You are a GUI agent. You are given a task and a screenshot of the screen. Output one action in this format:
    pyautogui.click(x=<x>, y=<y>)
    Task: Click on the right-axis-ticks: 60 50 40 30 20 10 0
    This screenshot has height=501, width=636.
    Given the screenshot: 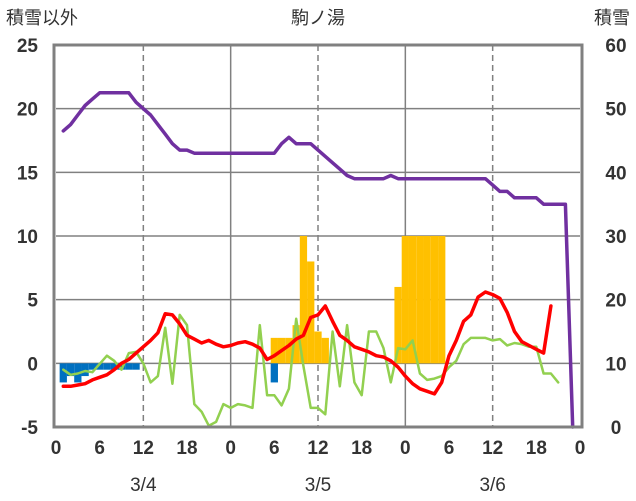 What is the action you would take?
    pyautogui.click(x=615, y=237)
    